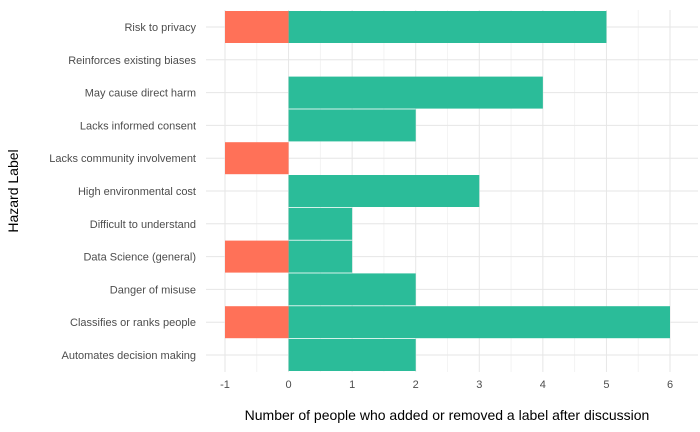 The height and width of the screenshot is (432, 700). Describe the element at coordinates (13, 190) in the screenshot. I see `y-axis-title: Hazard Label` at that location.